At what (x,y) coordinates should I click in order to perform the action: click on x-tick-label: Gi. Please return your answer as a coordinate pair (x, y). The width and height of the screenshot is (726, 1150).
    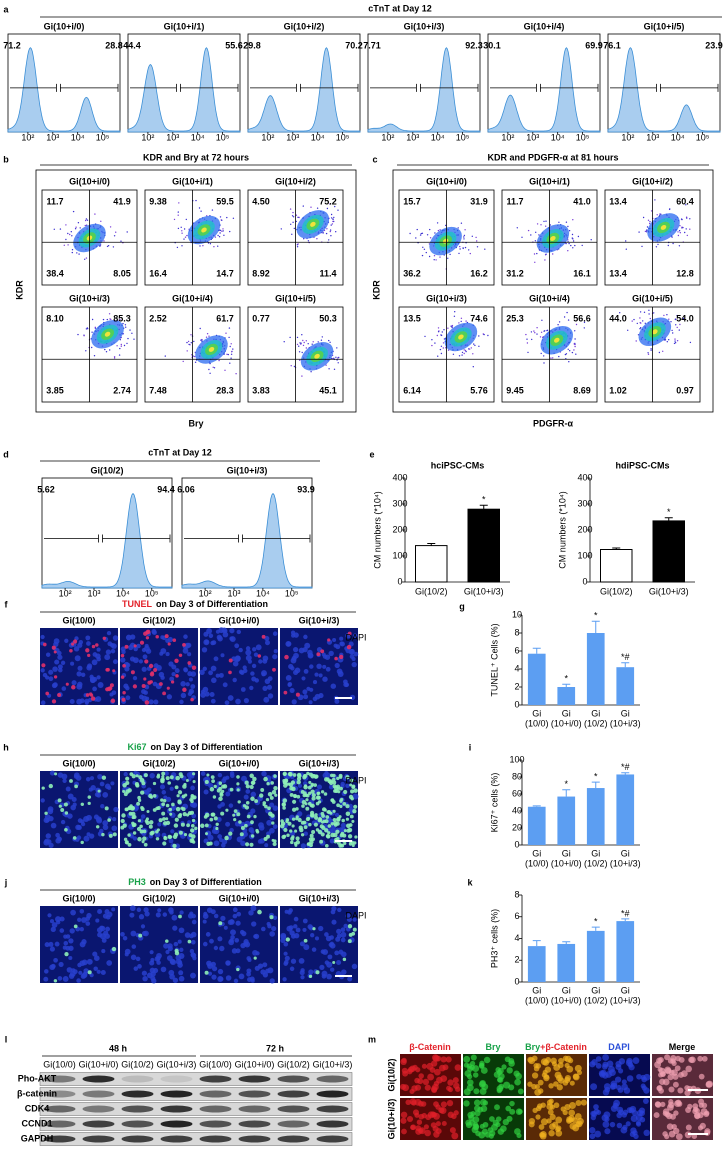
    Looking at the image, I should click on (595, 853).